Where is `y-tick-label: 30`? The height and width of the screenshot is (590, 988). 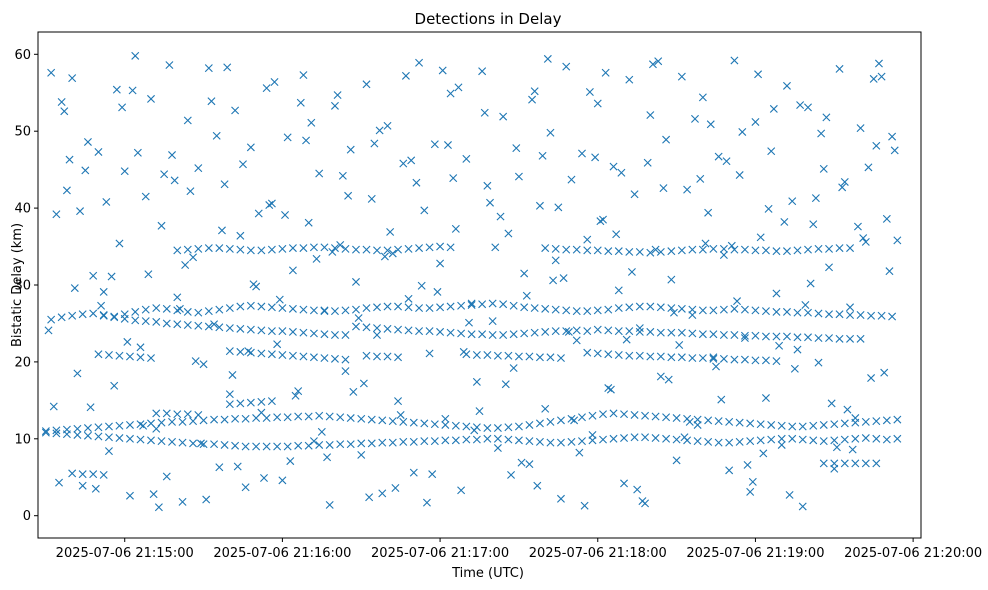
y-tick-label: 30 is located at coordinates (22, 286).